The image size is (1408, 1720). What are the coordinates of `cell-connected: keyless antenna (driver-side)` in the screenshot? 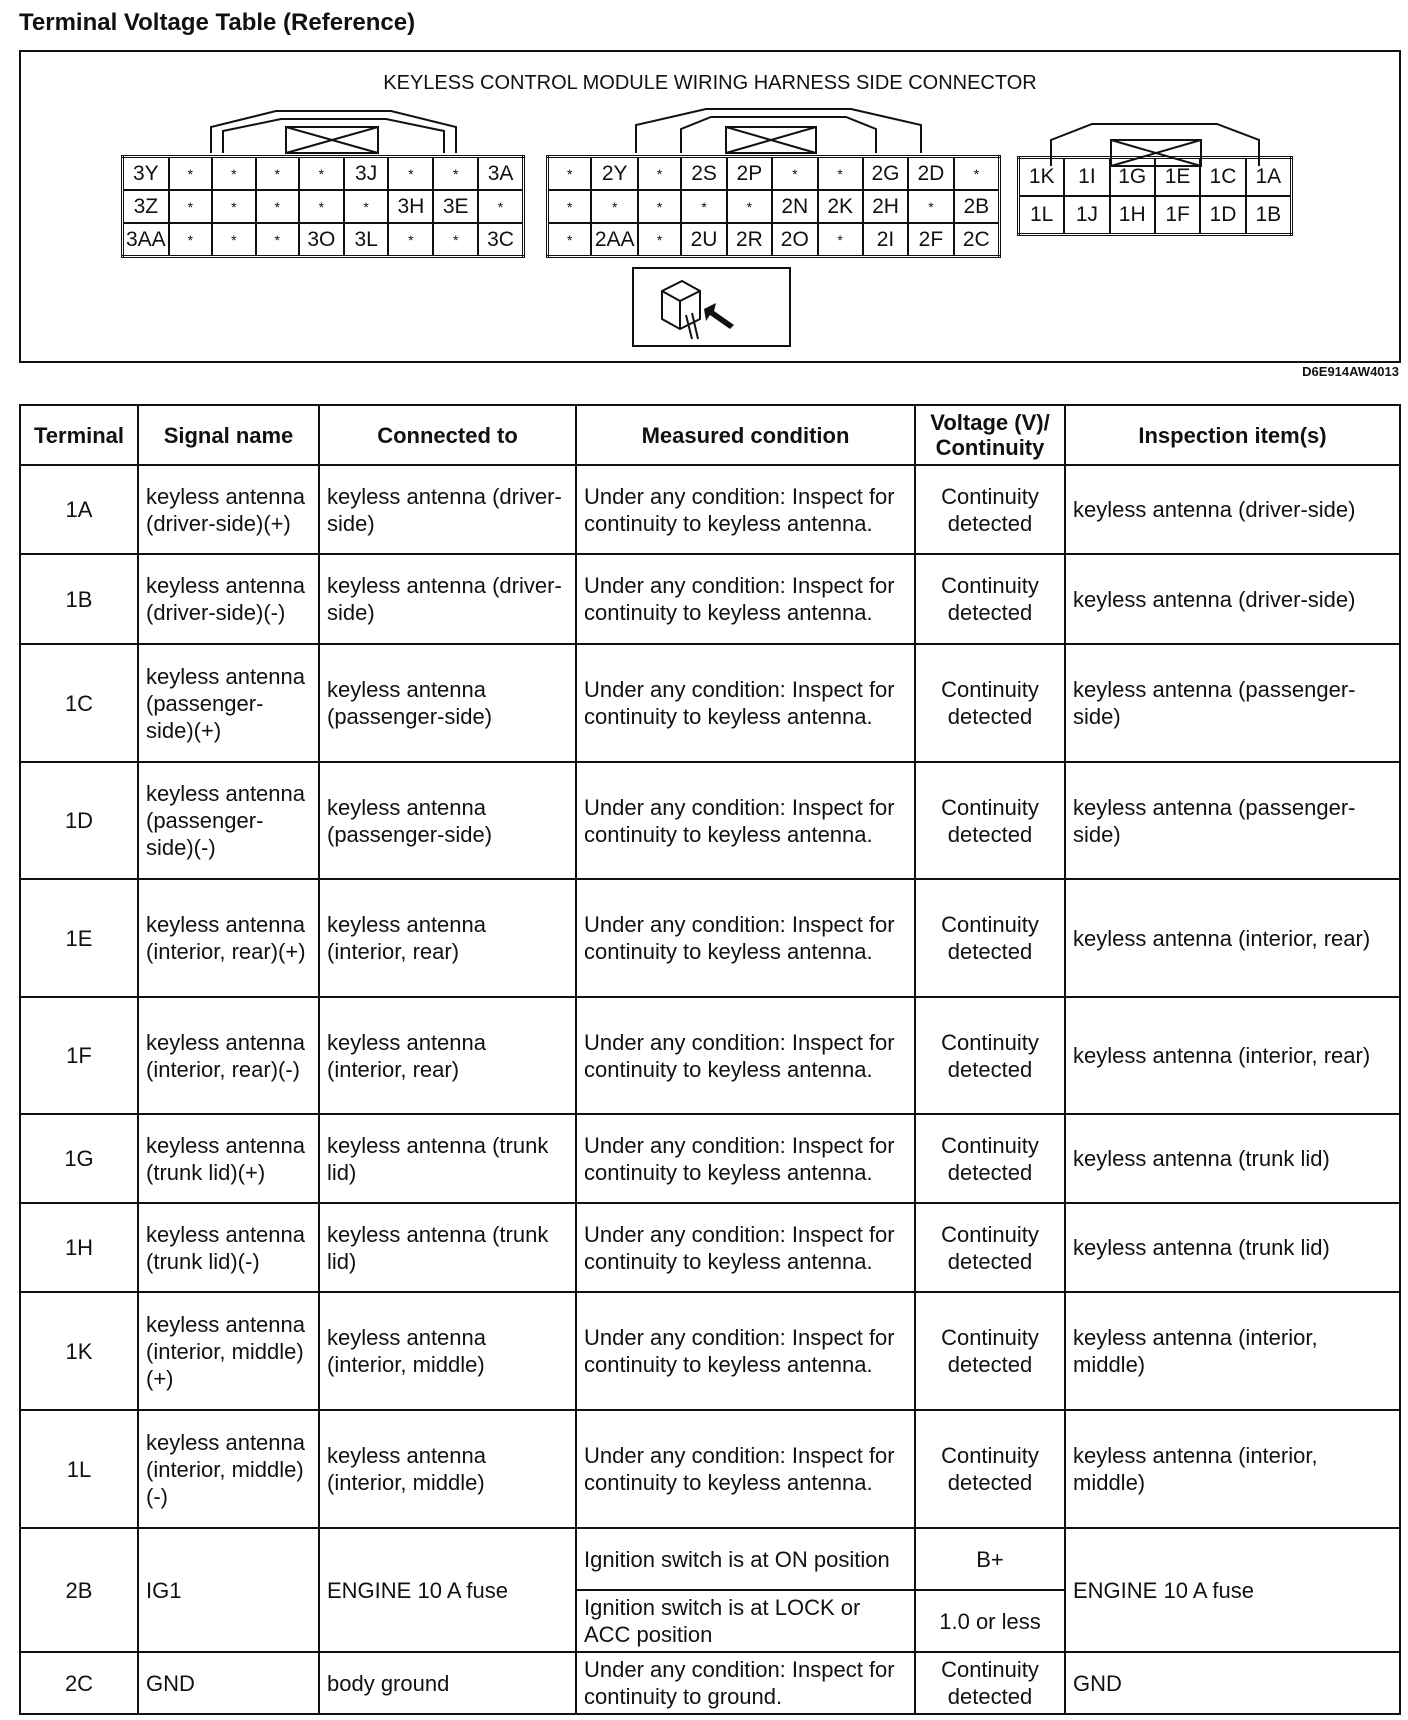 It's located at (447, 599).